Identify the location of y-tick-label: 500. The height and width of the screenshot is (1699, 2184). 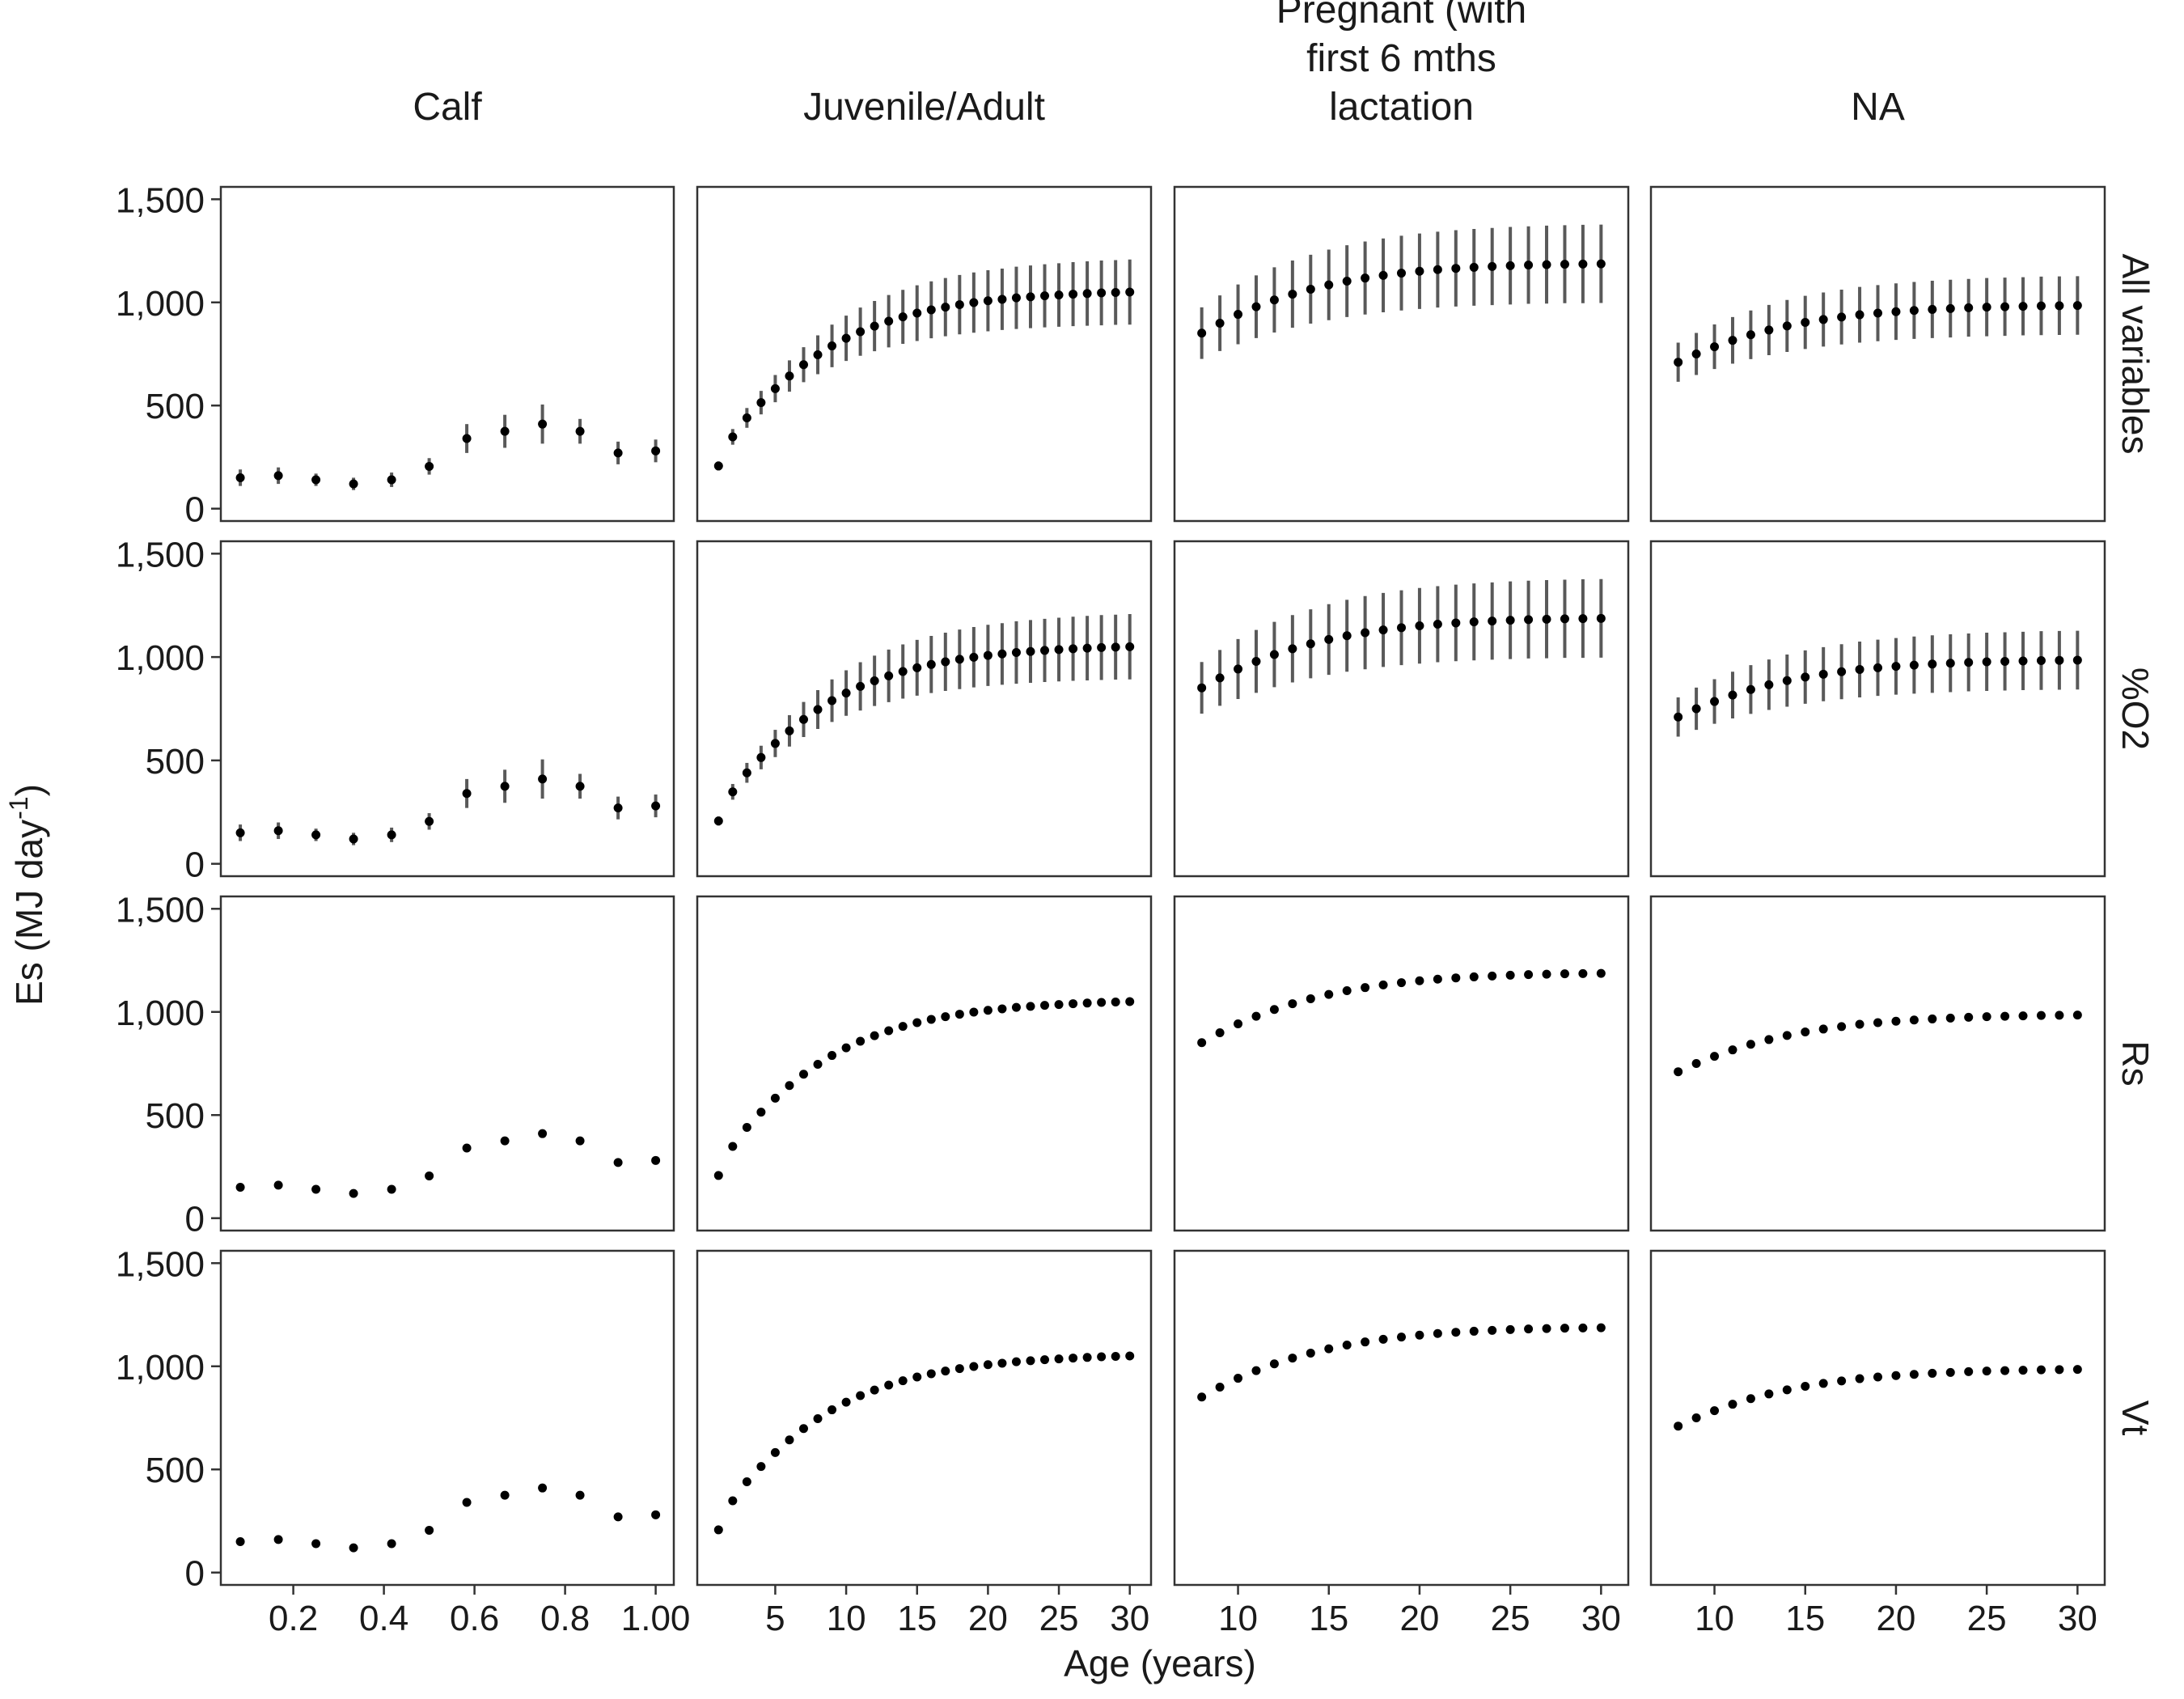
(175, 762).